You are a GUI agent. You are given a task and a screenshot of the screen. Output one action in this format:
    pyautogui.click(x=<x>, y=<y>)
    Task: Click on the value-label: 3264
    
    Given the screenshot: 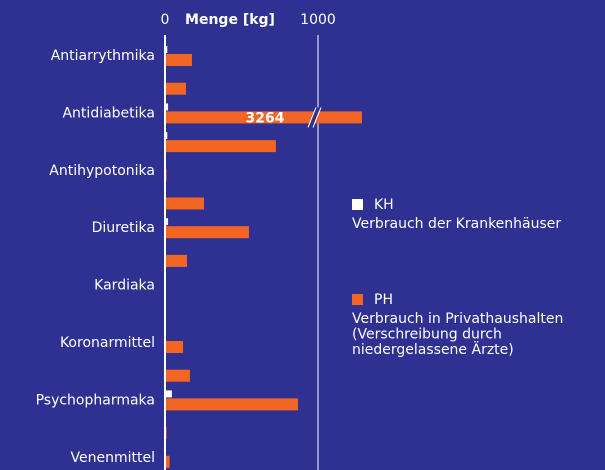 What is the action you would take?
    pyautogui.click(x=265, y=118)
    